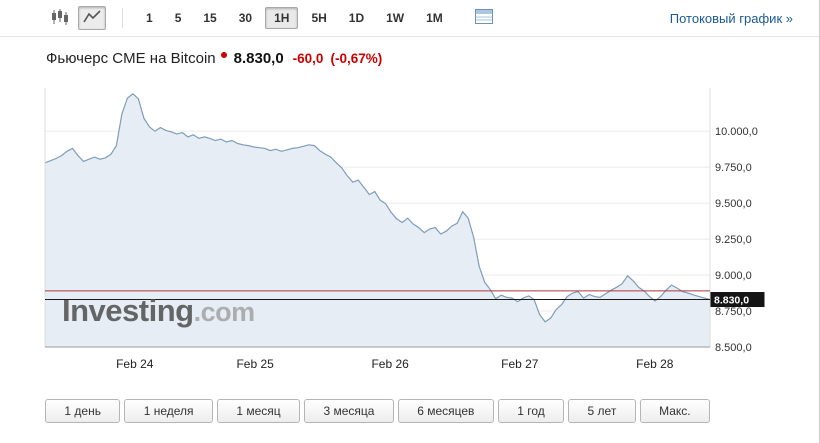  I want to click on line-chart-button, so click(92, 18).